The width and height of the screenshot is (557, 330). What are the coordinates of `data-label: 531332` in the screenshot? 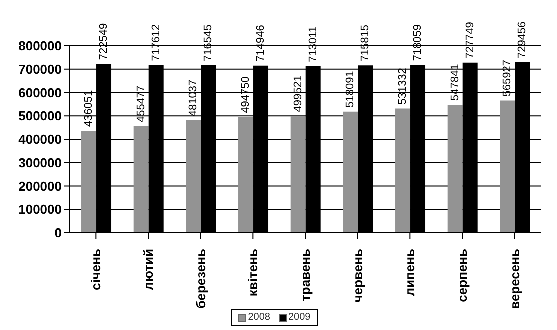 It's located at (403, 86).